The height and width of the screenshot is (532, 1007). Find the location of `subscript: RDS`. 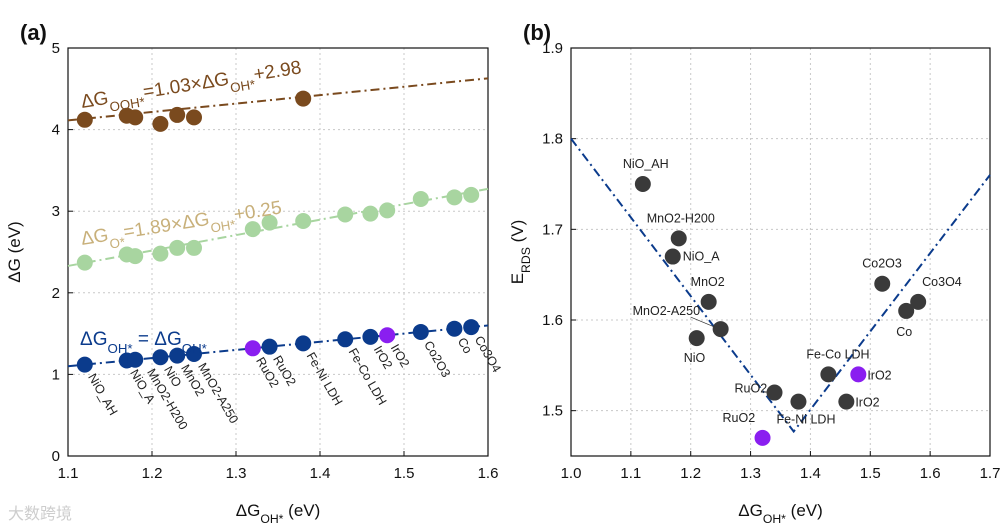

subscript: RDS is located at coordinates (526, 260).